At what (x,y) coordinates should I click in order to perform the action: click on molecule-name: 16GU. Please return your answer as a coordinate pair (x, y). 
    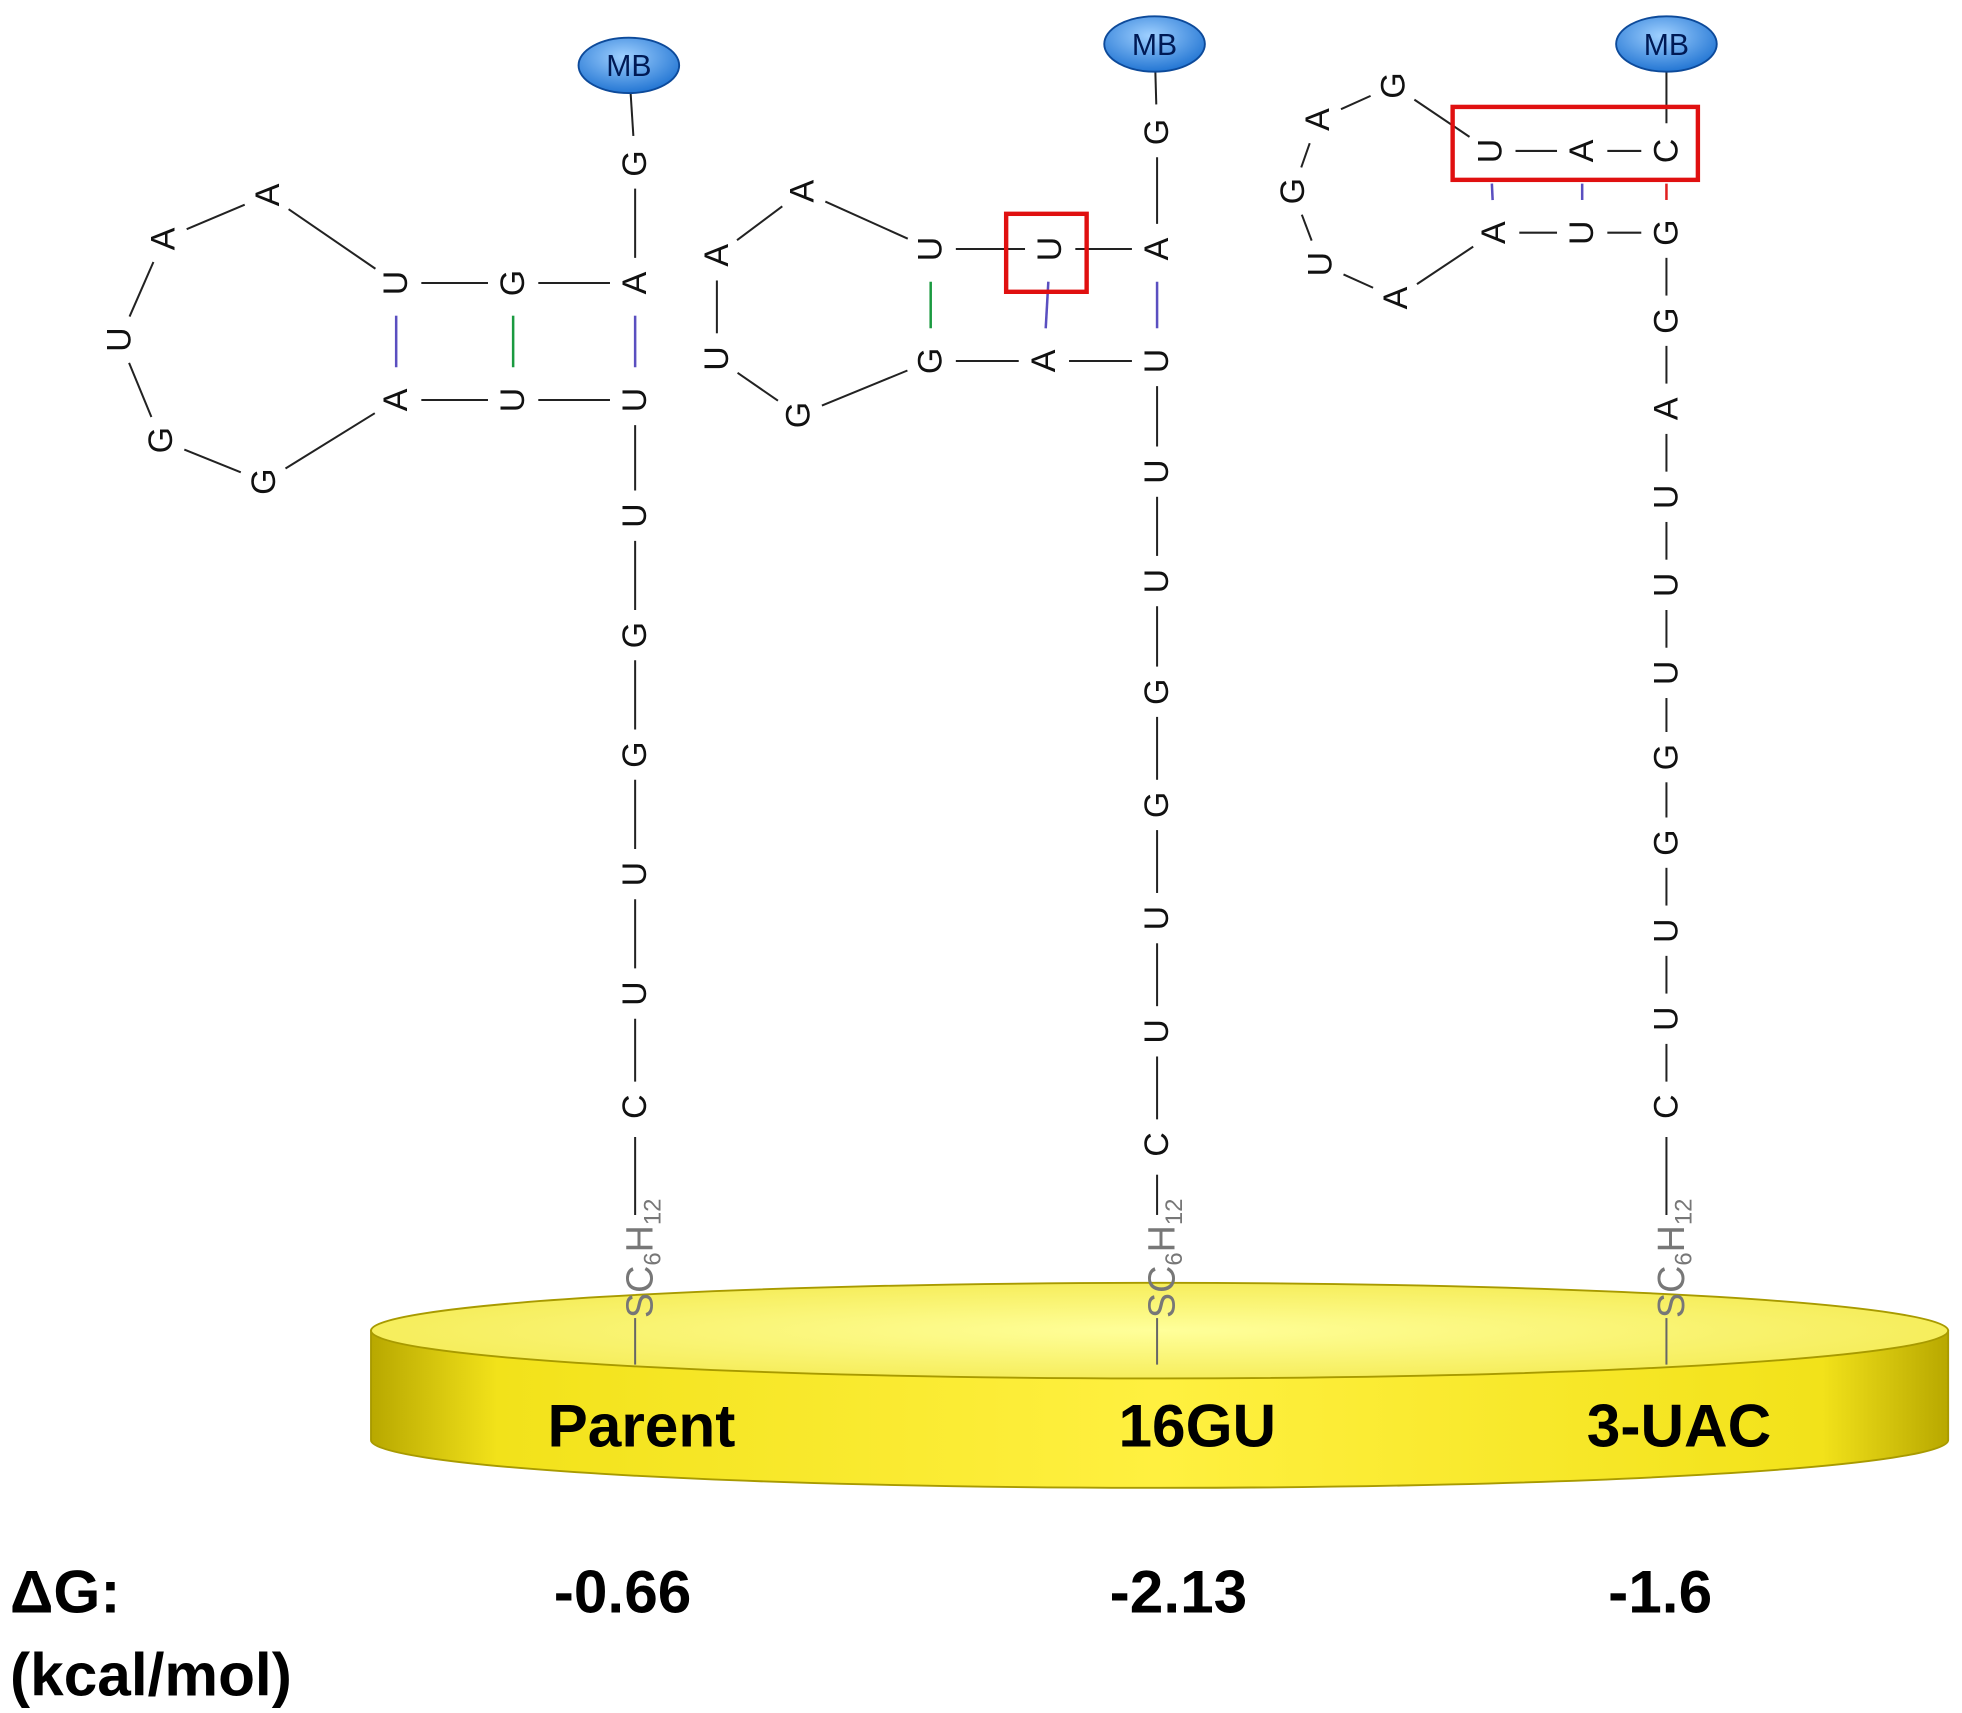
    Looking at the image, I should click on (1197, 1425).